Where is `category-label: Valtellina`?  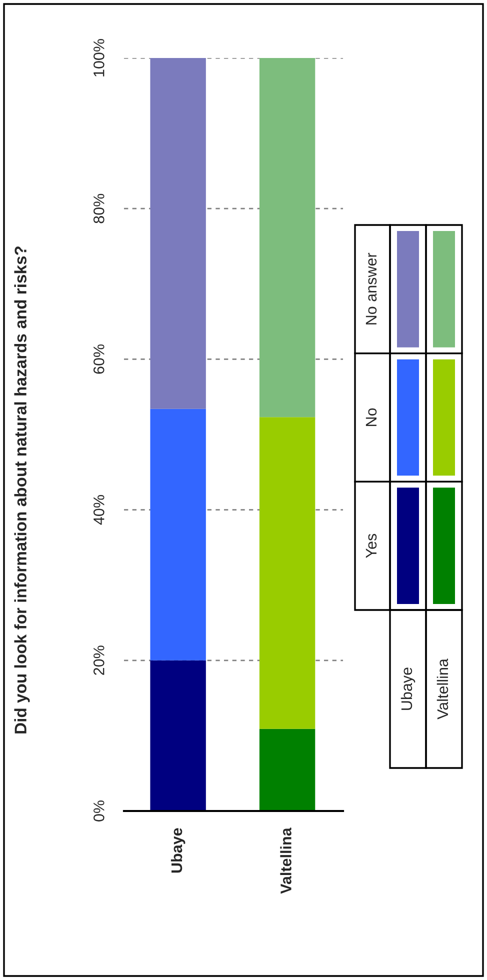
category-label: Valtellina is located at coordinates (442, 689).